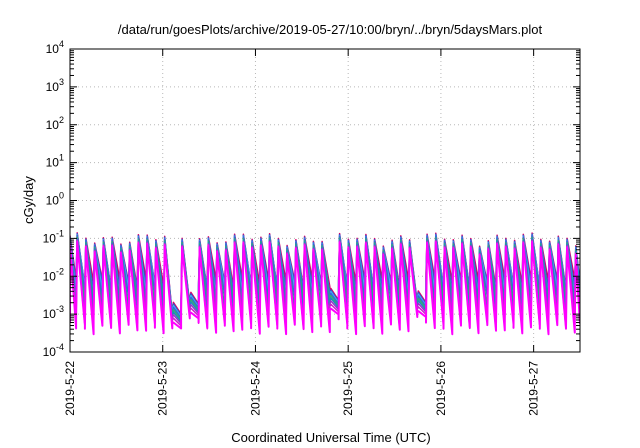  Describe the element at coordinates (255, 388) in the screenshot. I see `x-tick-label: 2019-5-24` at that location.